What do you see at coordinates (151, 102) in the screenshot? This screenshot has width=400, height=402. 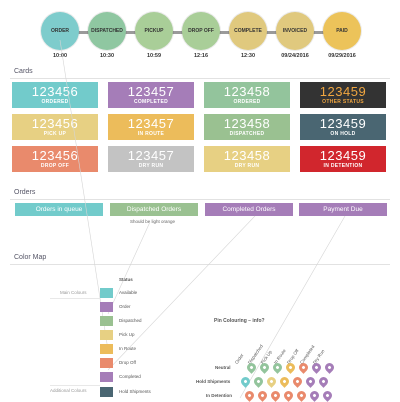 I see `card-status-label: COMPLETED` at bounding box center [151, 102].